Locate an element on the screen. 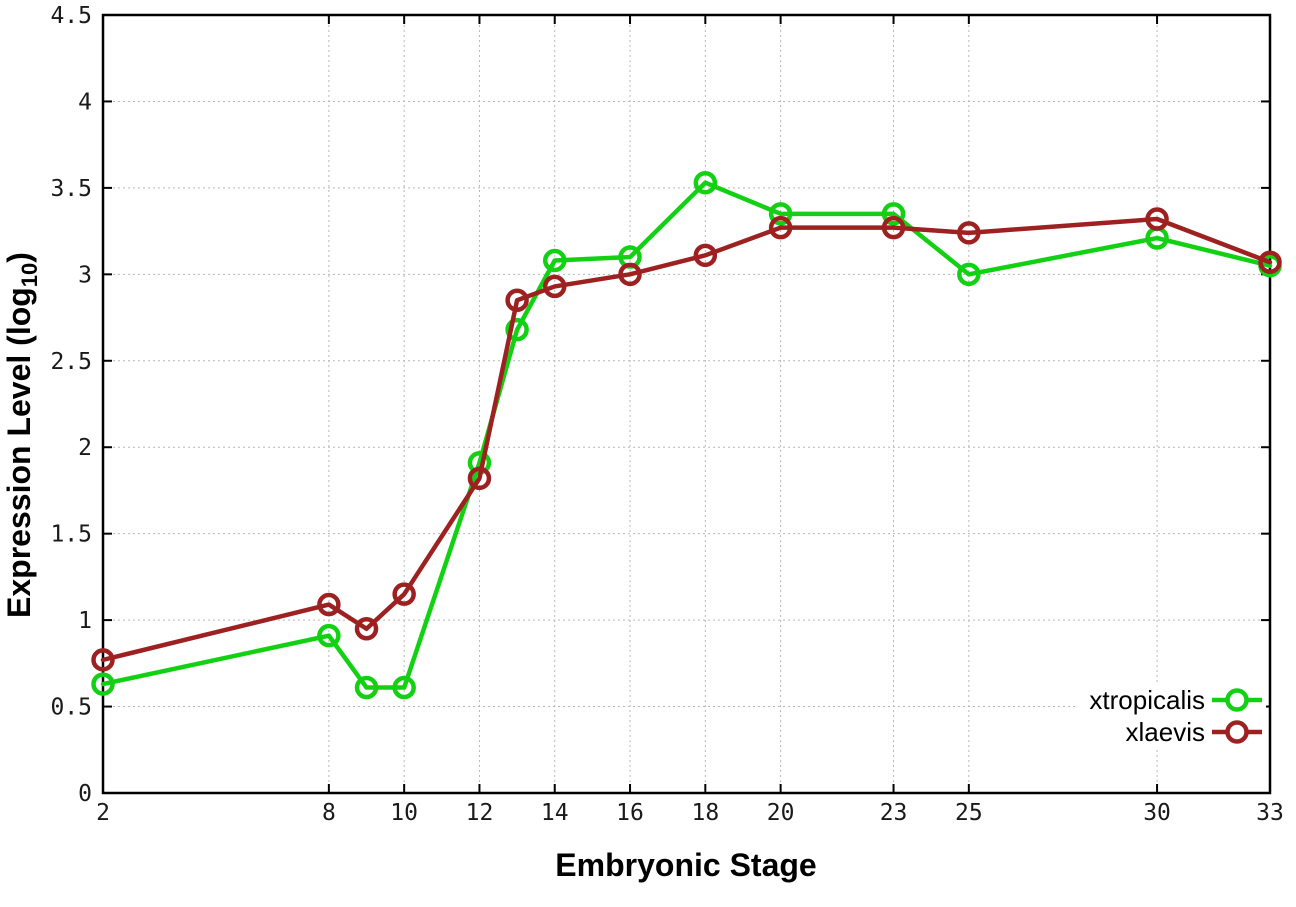 The height and width of the screenshot is (907, 1296). y-tick-label: 0.5 is located at coordinates (71, 708).